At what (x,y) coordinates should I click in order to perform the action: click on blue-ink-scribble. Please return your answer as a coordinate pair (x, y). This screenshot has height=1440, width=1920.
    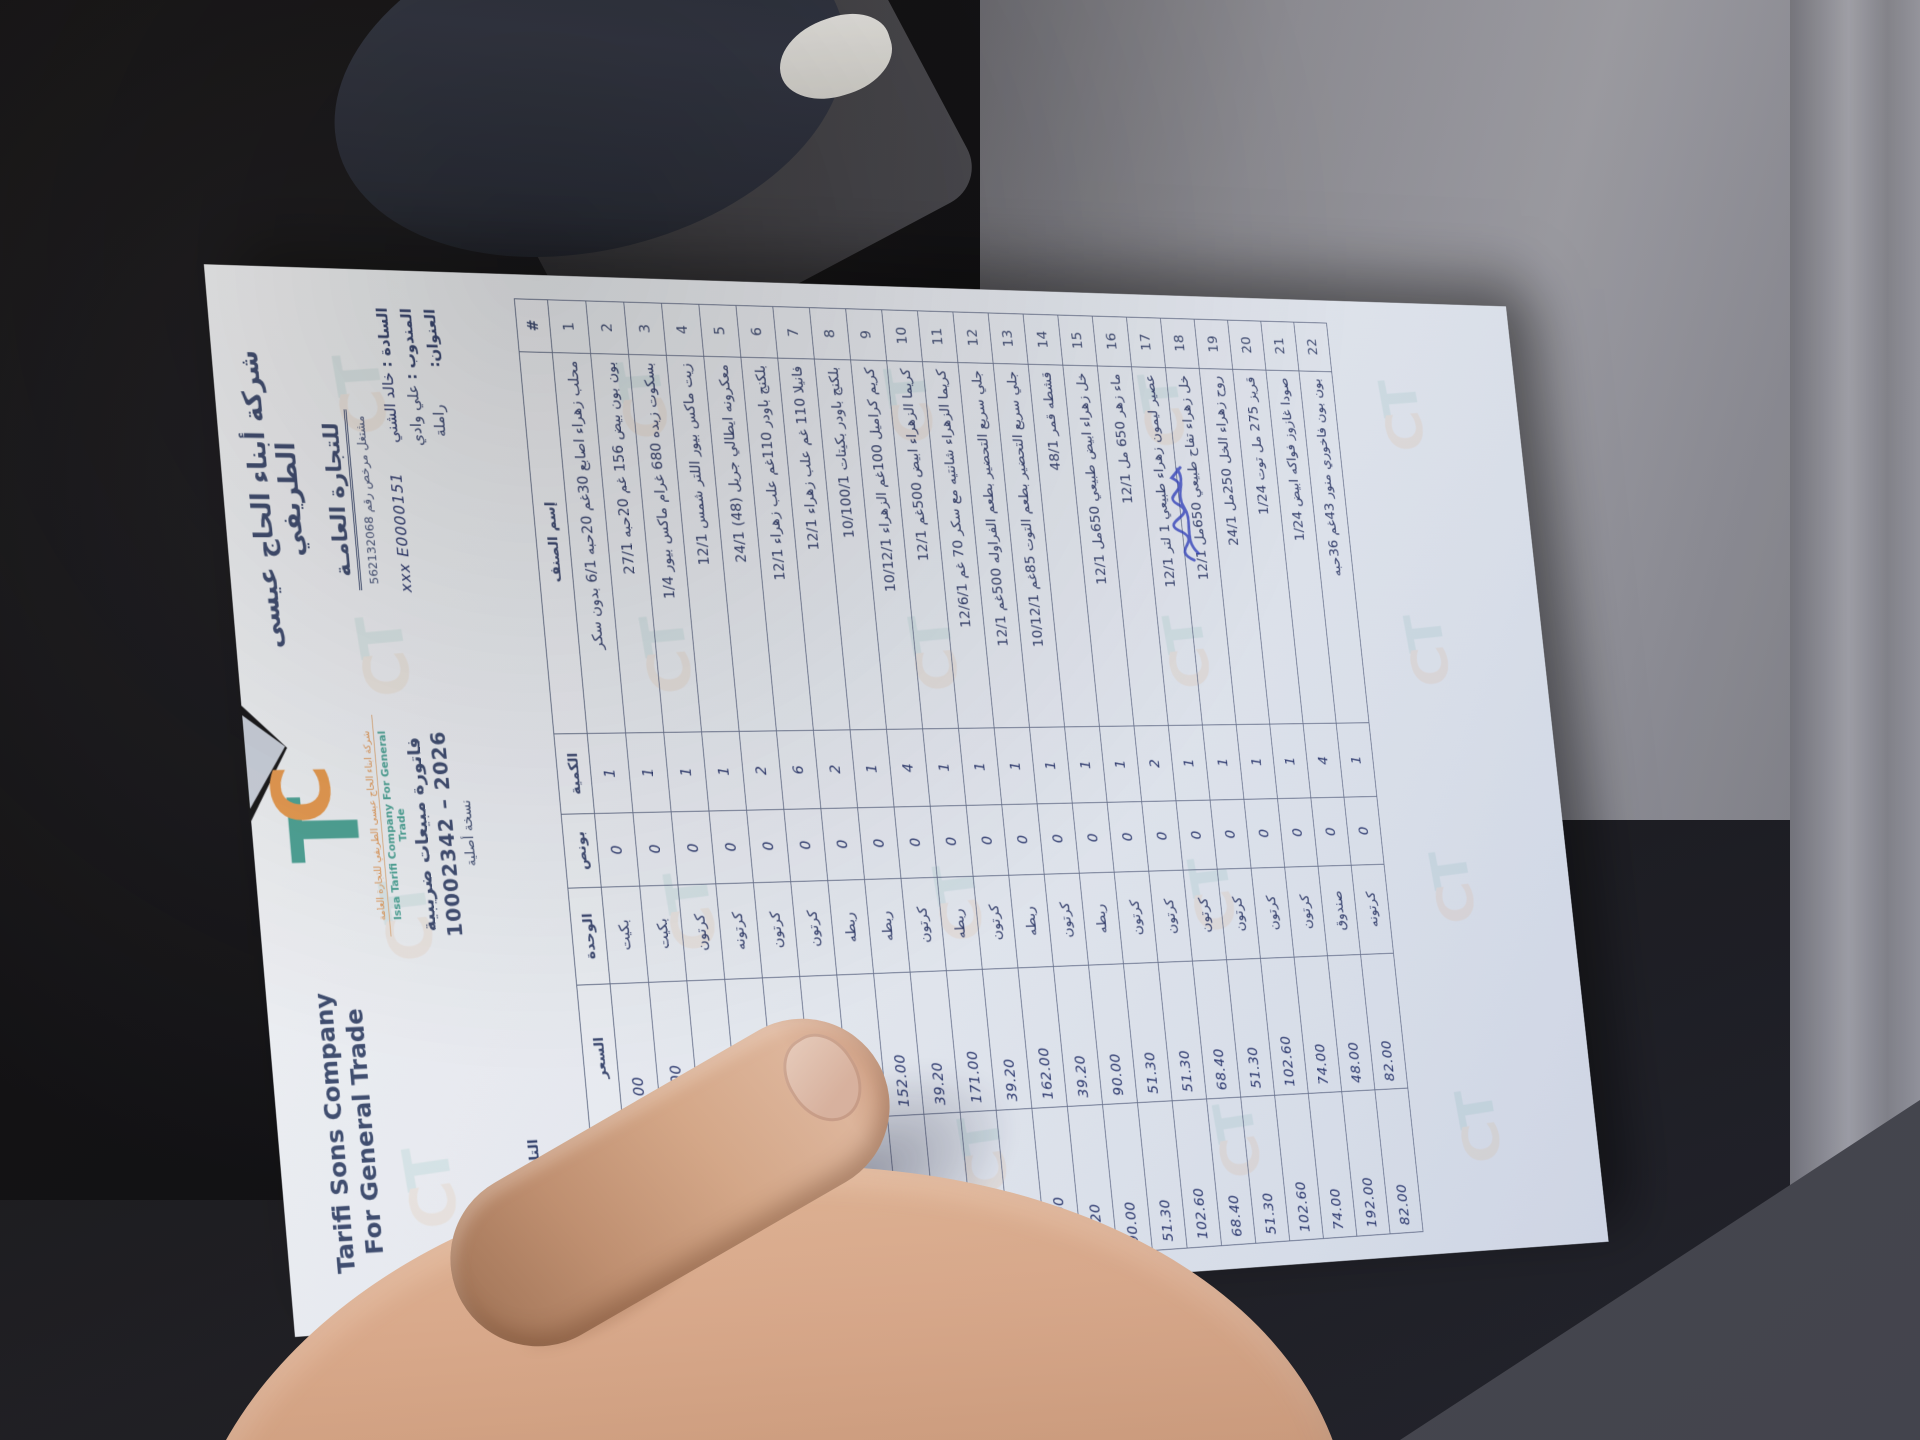
    Looking at the image, I should click on (1183, 512).